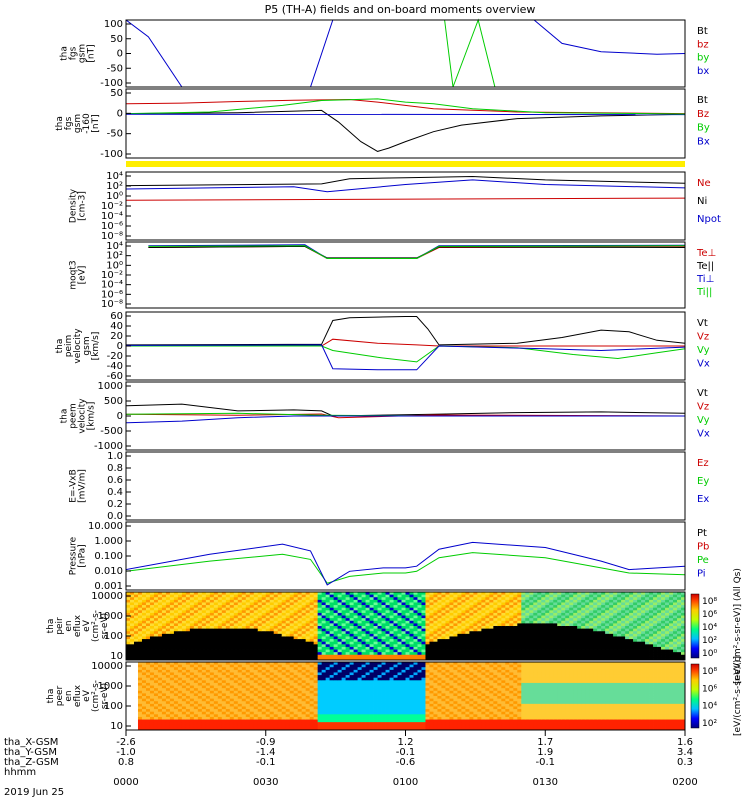 Image resolution: width=750 pixels, height=800 pixels. What do you see at coordinates (702, 31) in the screenshot?
I see `legend-entry: Bt` at bounding box center [702, 31].